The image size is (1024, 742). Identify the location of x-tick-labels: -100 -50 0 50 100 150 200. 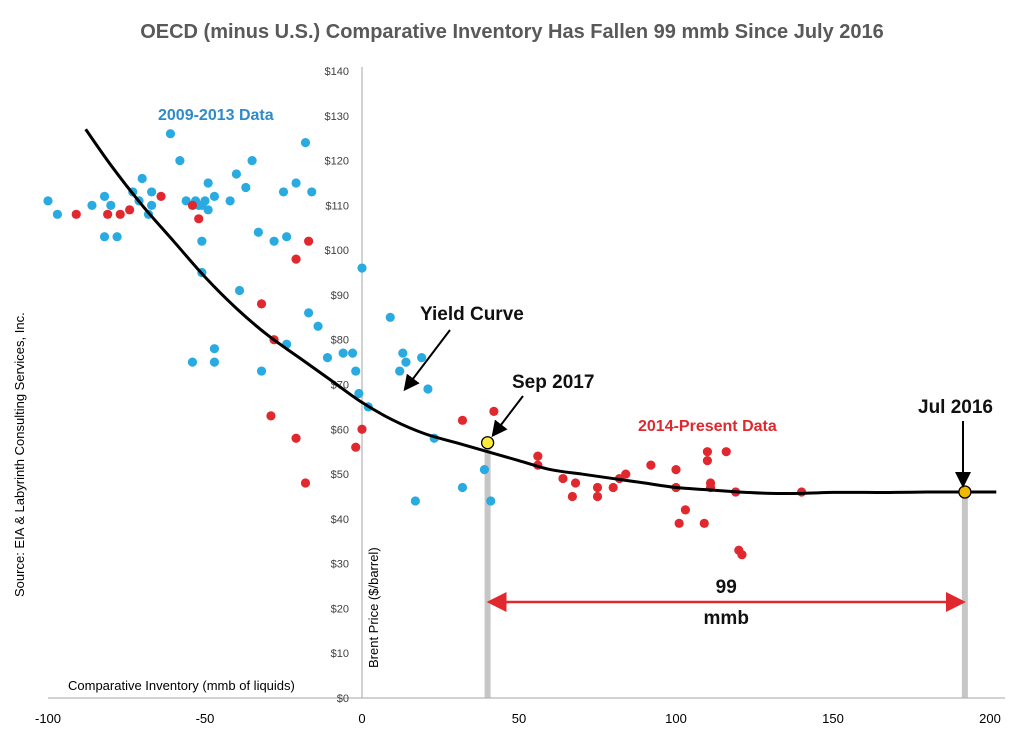
(518, 718).